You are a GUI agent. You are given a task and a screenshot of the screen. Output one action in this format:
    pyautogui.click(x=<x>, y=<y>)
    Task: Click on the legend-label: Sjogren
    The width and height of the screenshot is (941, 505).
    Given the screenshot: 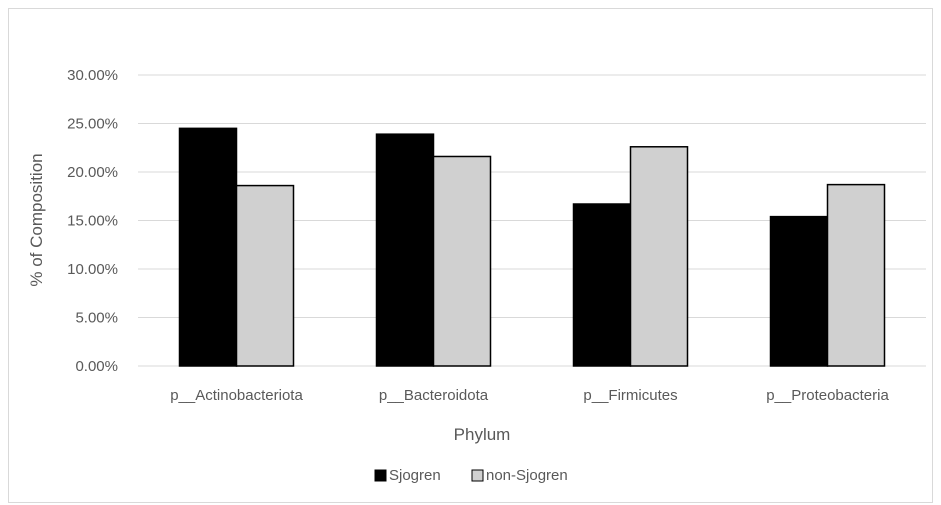 What is the action you would take?
    pyautogui.click(x=415, y=475)
    